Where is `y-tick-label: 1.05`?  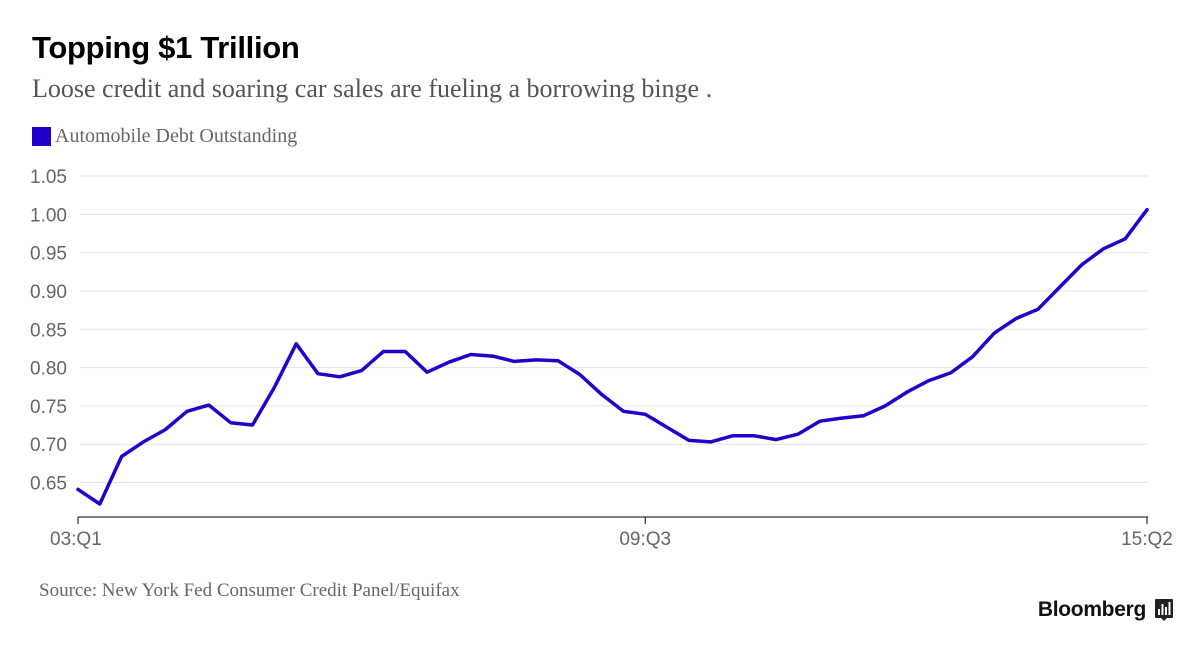 y-tick-label: 1.05 is located at coordinates (48, 177).